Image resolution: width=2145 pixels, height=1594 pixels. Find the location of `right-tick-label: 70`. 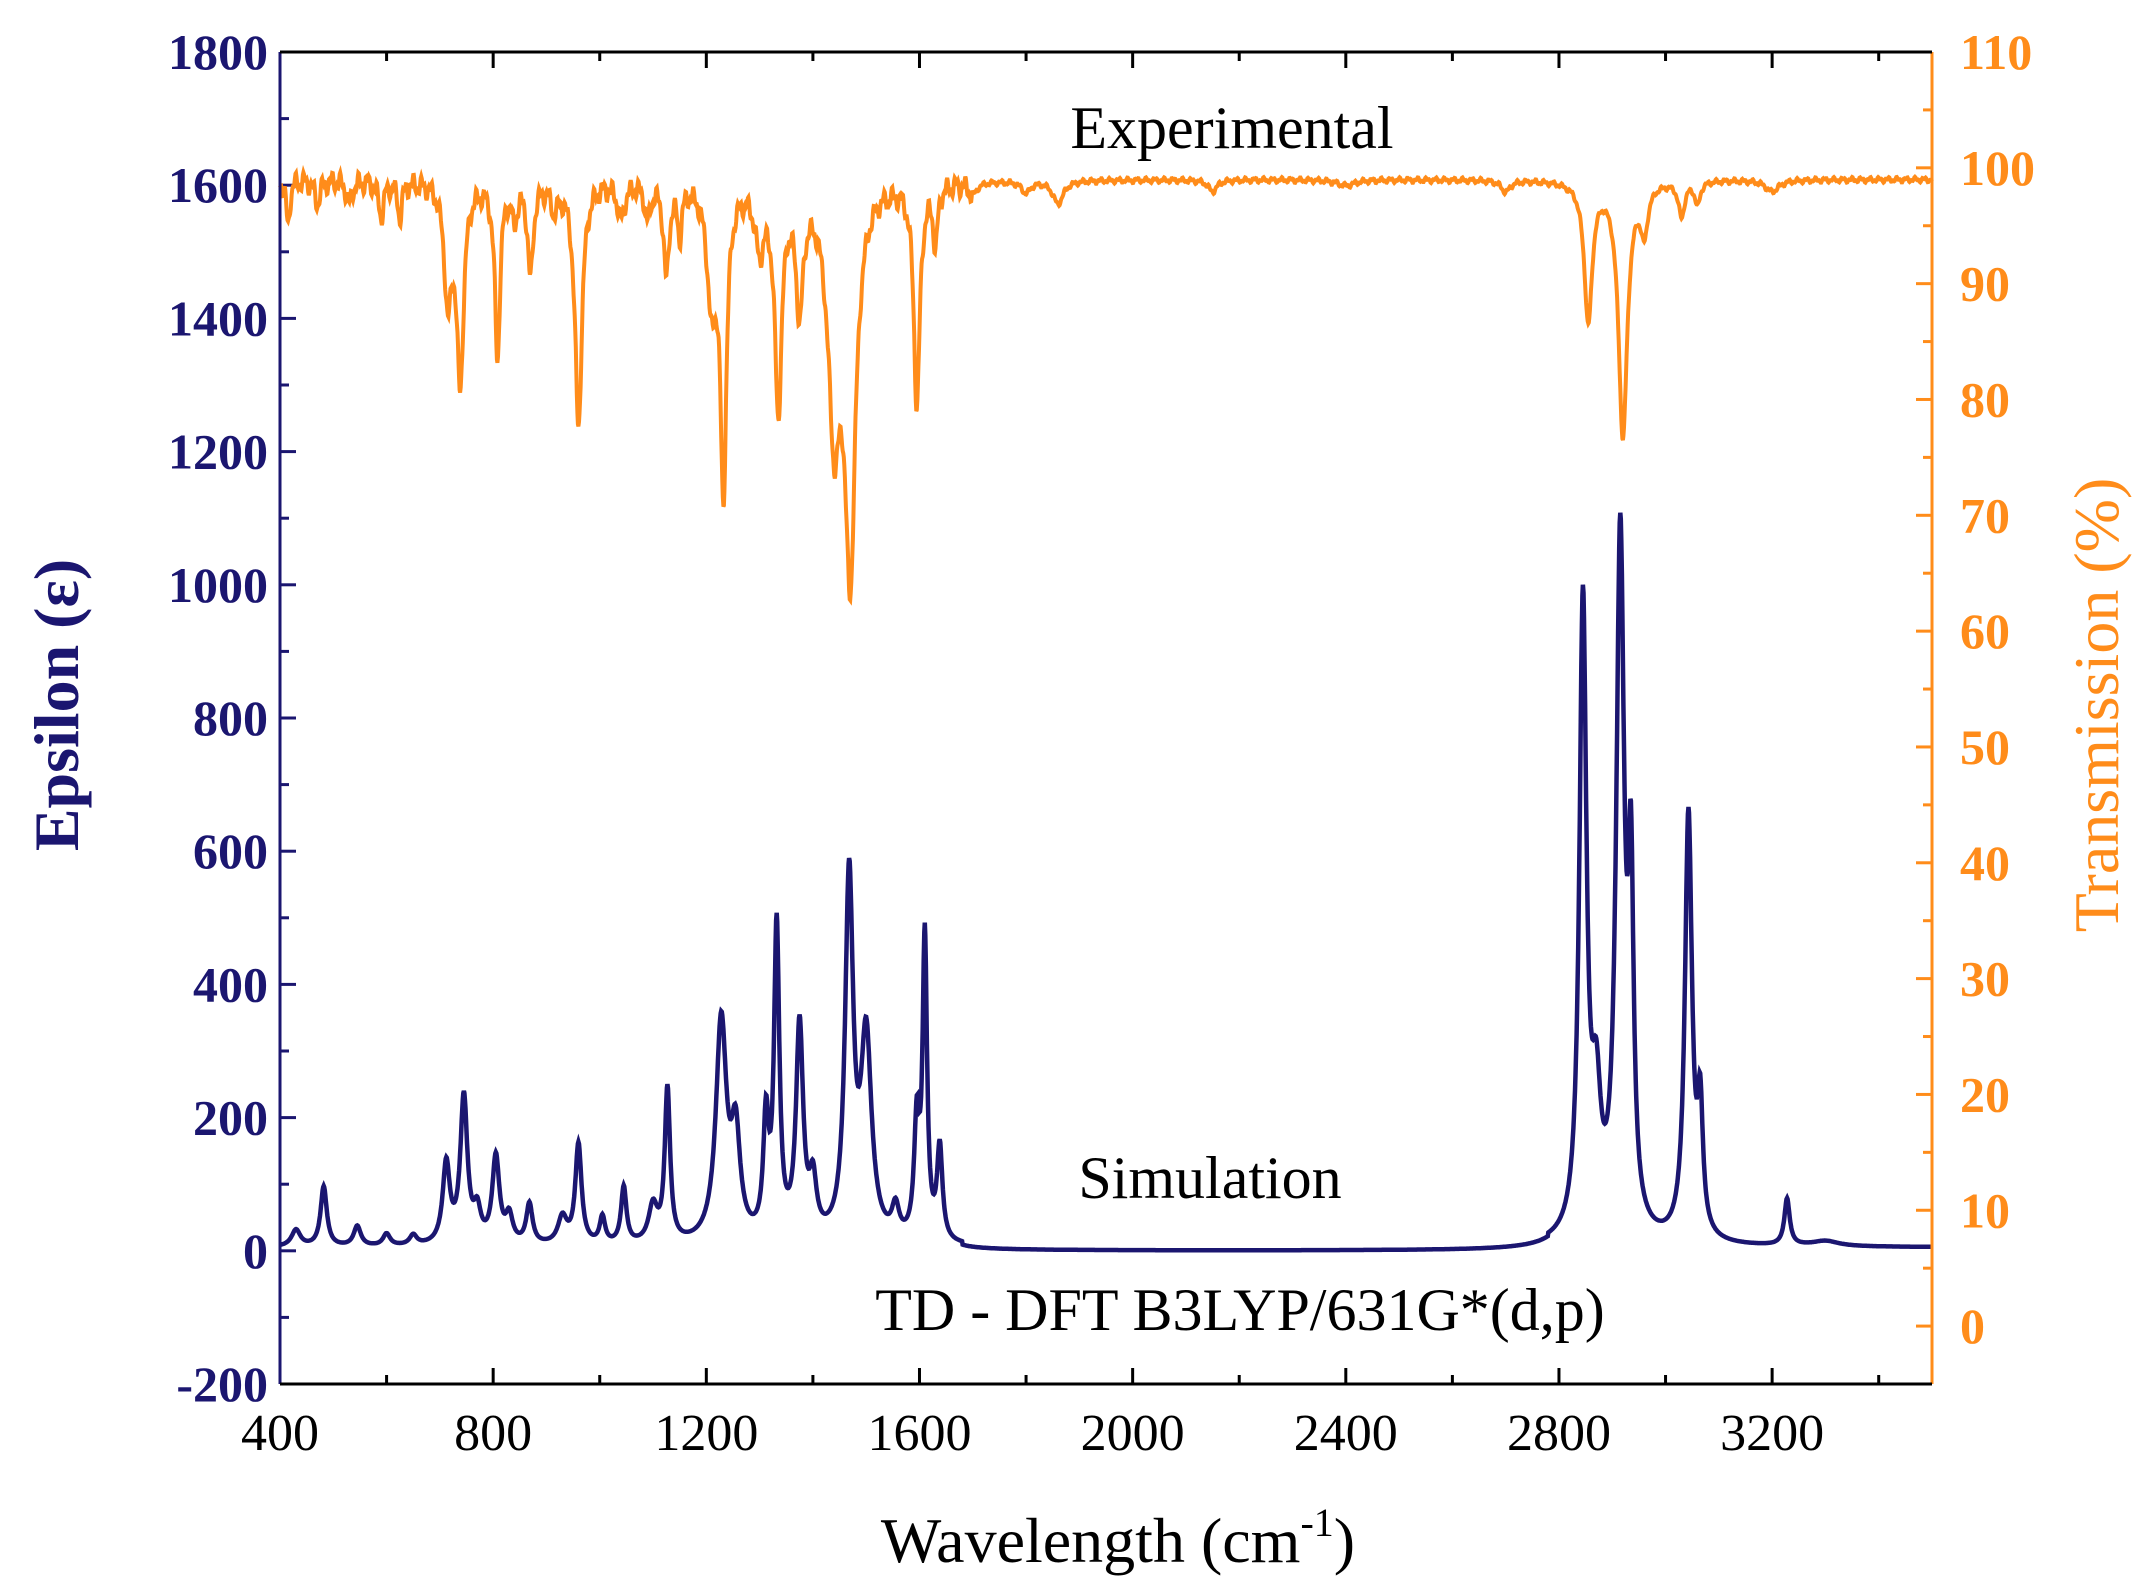

right-tick-label: 70 is located at coordinates (1985, 515).